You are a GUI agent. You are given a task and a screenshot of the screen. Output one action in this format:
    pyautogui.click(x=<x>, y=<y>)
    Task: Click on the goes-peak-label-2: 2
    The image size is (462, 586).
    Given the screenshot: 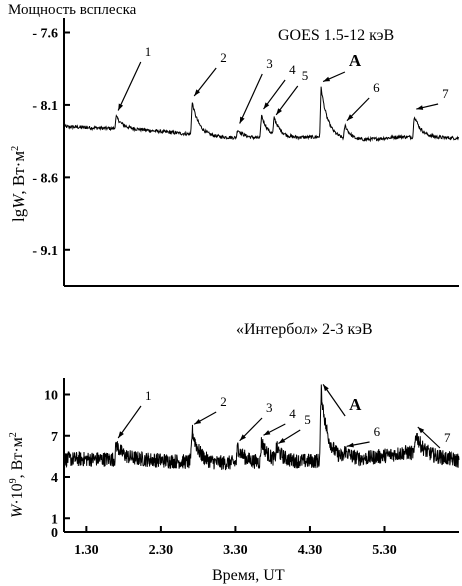 What is the action you would take?
    pyautogui.click(x=223, y=57)
    